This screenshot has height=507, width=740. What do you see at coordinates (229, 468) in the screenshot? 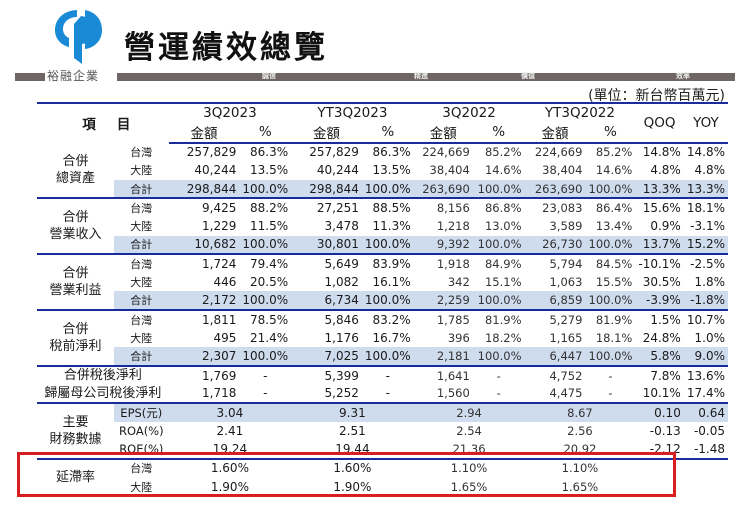
I see `table-cell: 1.60%` at bounding box center [229, 468].